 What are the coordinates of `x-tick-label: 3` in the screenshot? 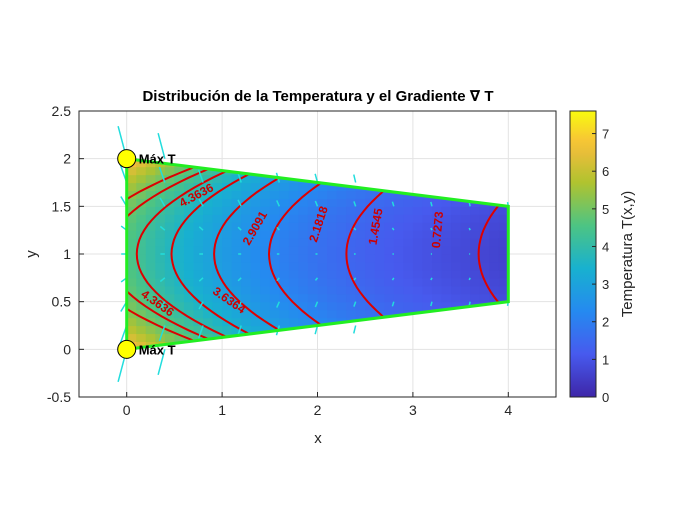 It's located at (413, 410).